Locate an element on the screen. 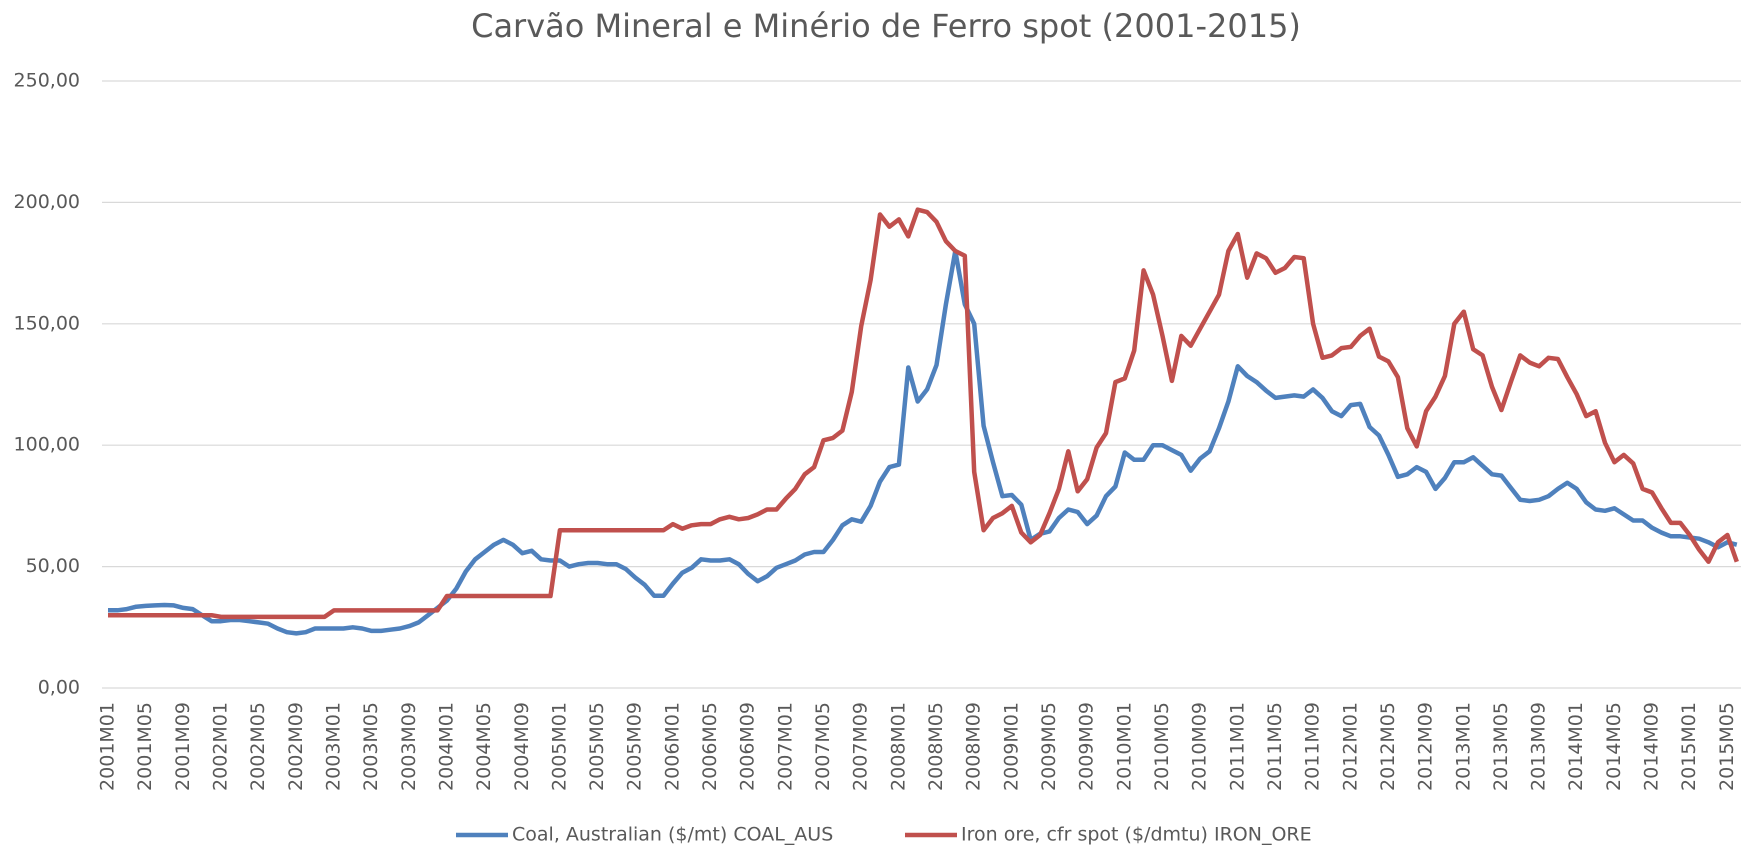  x-tick-label: 2006M05 is located at coordinates (710, 746).